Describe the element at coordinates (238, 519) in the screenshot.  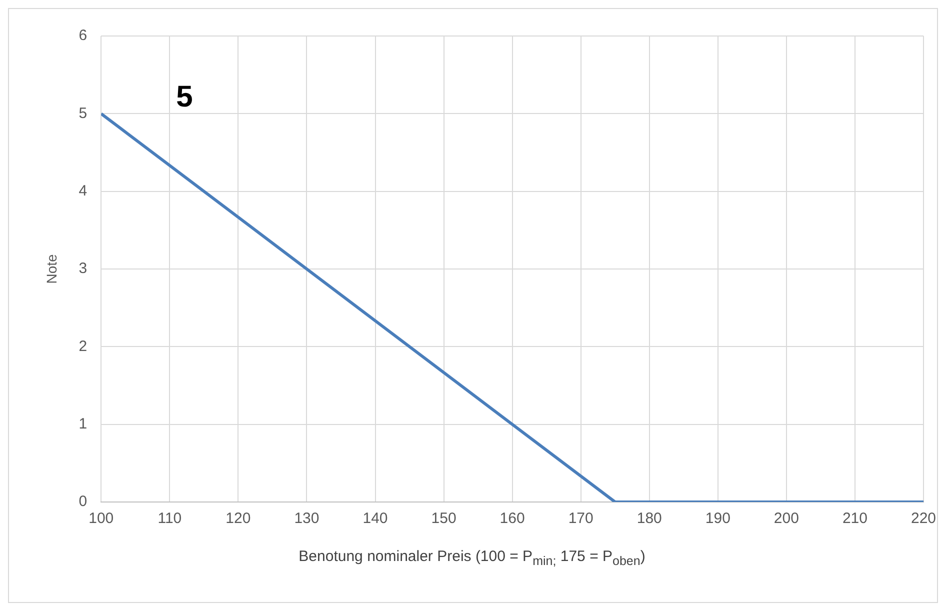
I see `x-tick-label: 120` at that location.